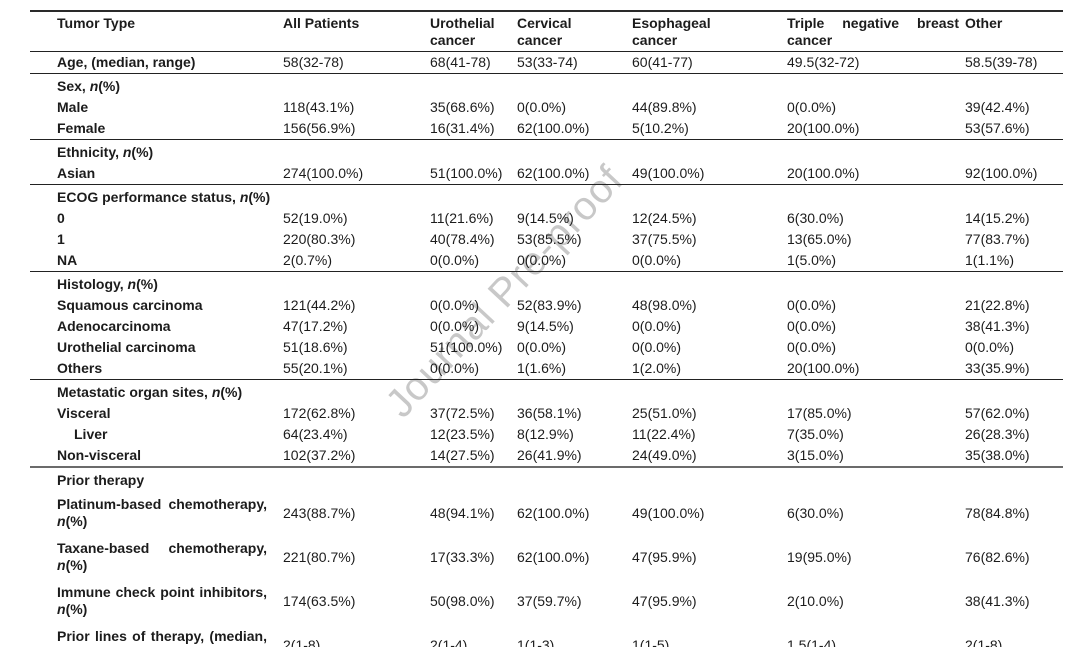  I want to click on row-label: Ethnicity, n(%), so click(105, 152).